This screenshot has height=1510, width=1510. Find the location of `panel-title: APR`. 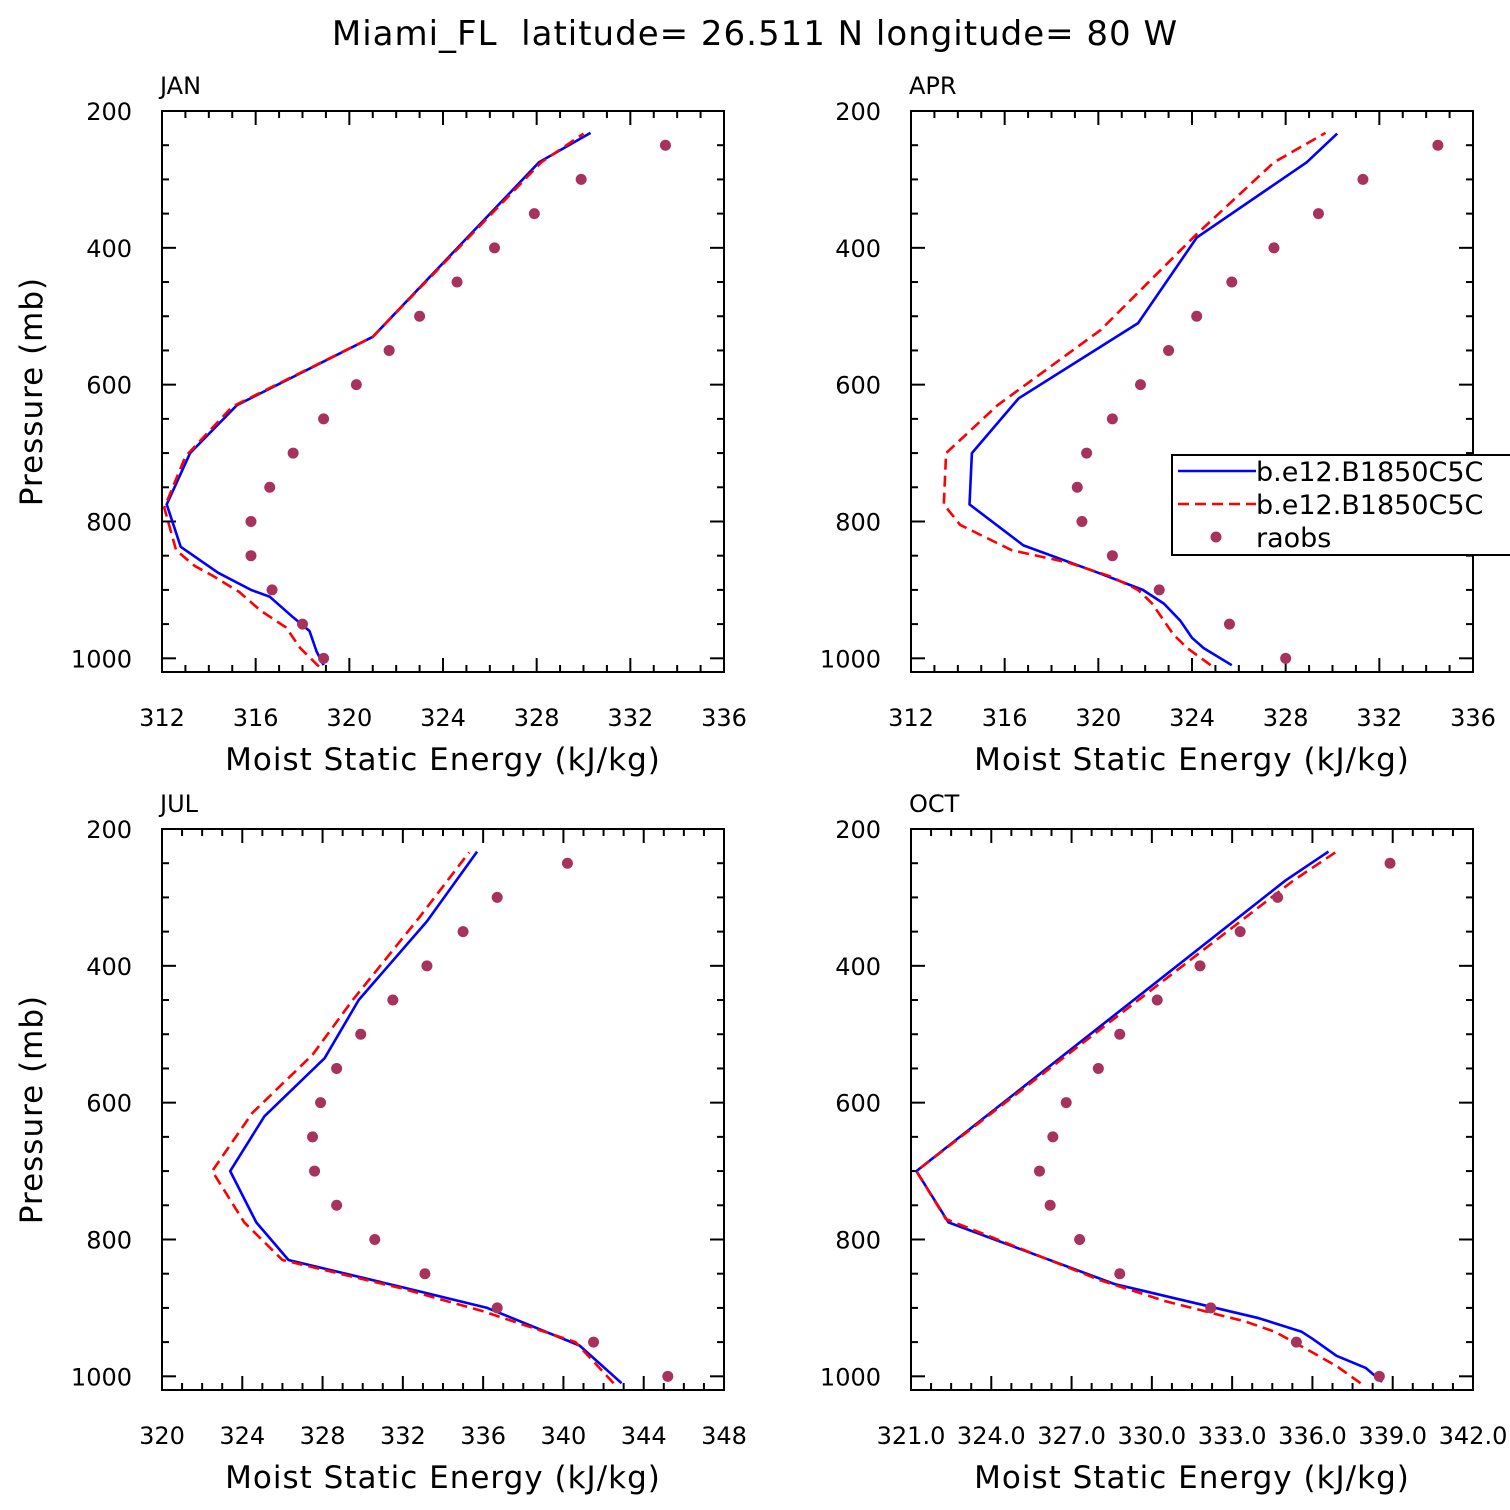

panel-title: APR is located at coordinates (933, 86).